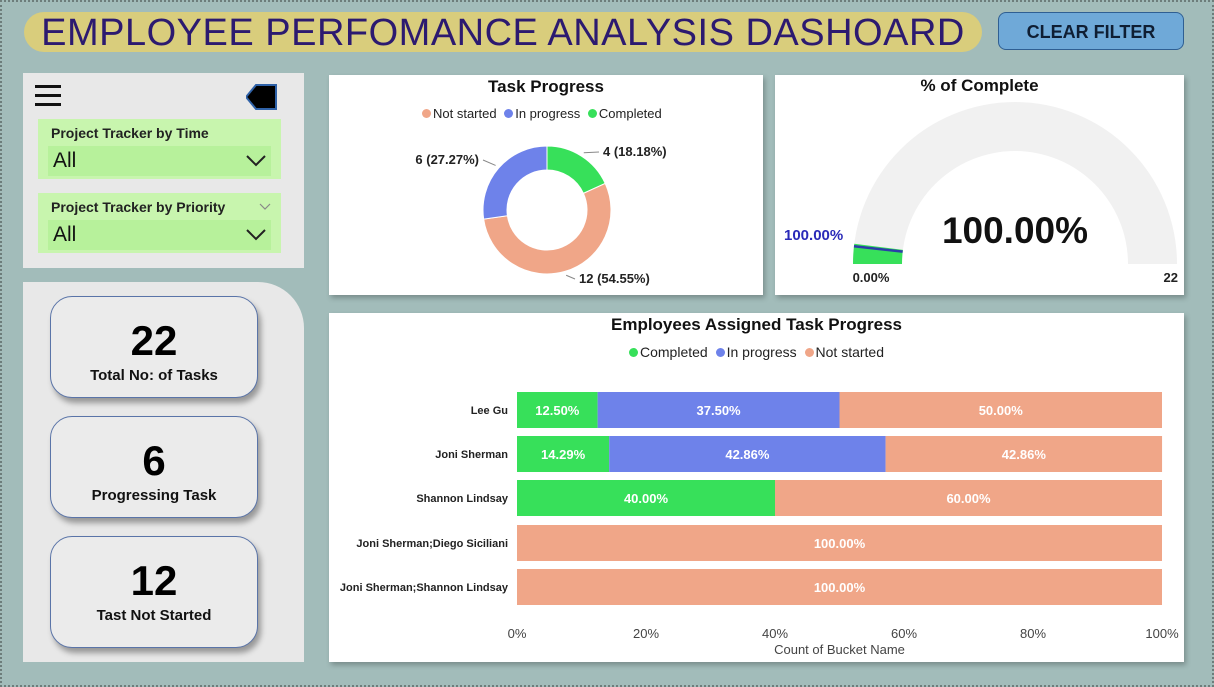 The height and width of the screenshot is (687, 1214). I want to click on hamburger-menu-icon, so click(48, 97).